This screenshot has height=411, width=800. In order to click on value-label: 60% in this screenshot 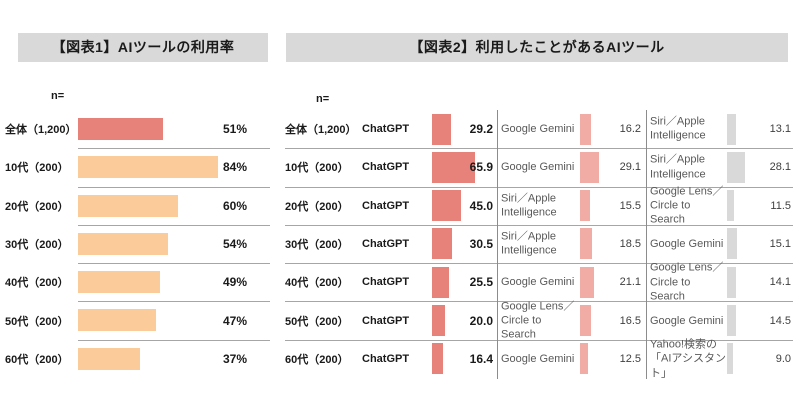, I will do `click(235, 205)`.